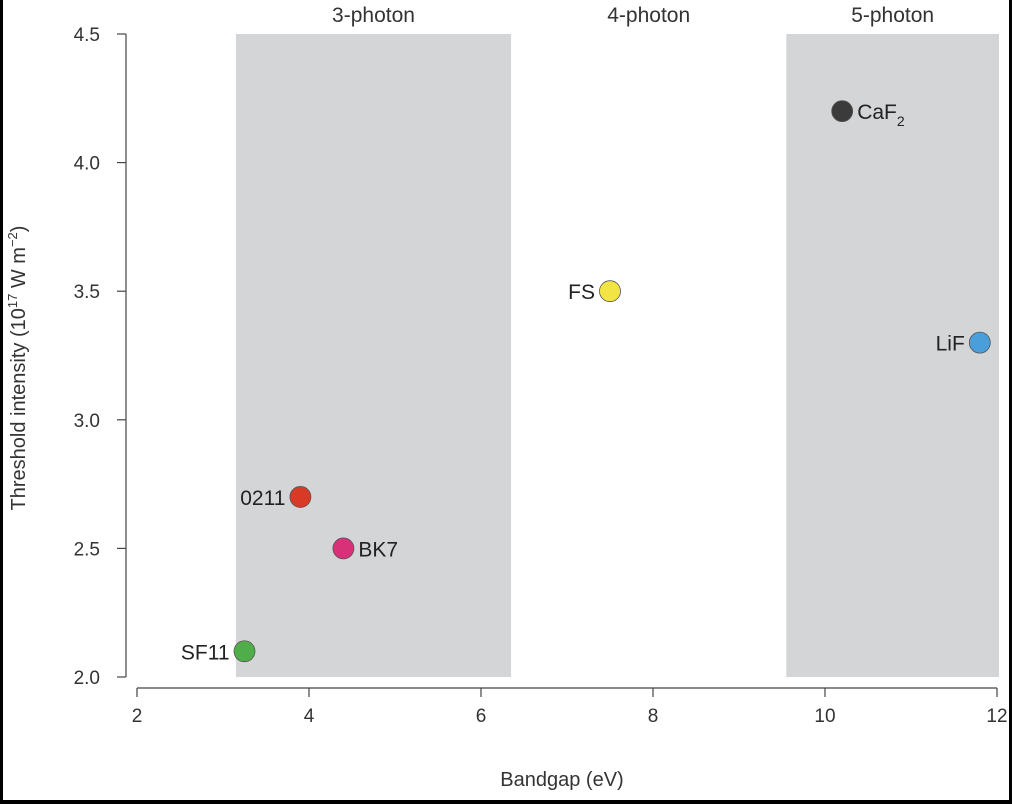 This screenshot has height=804, width=1012. Describe the element at coordinates (137, 716) in the screenshot. I see `x-tick-label: 2` at that location.